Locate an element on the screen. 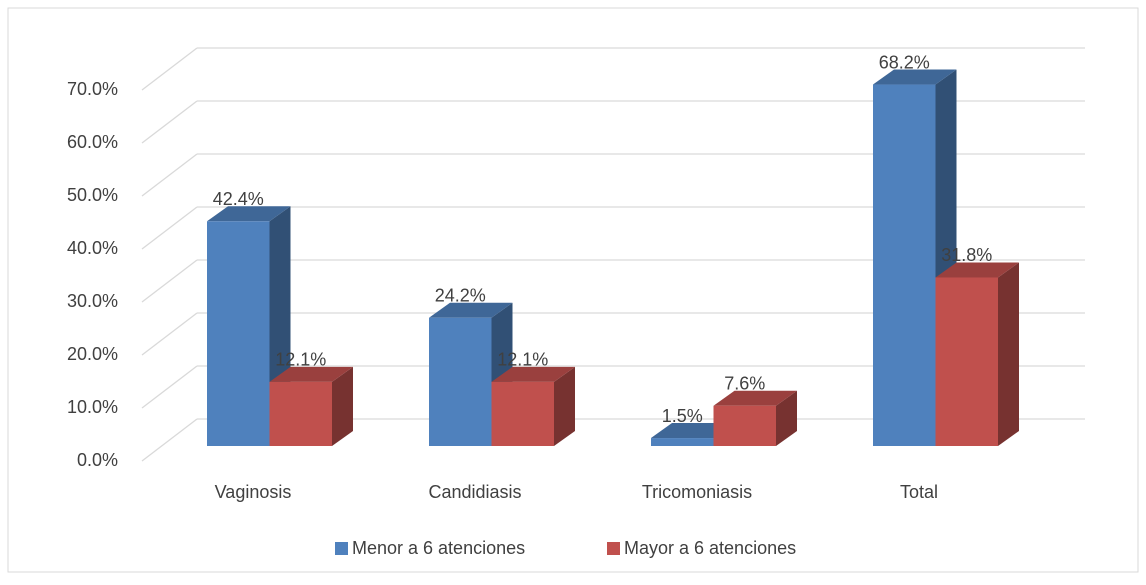 This screenshot has width=1146, height=585. x-tick-label: Tricomoniasis is located at coordinates (697, 492).